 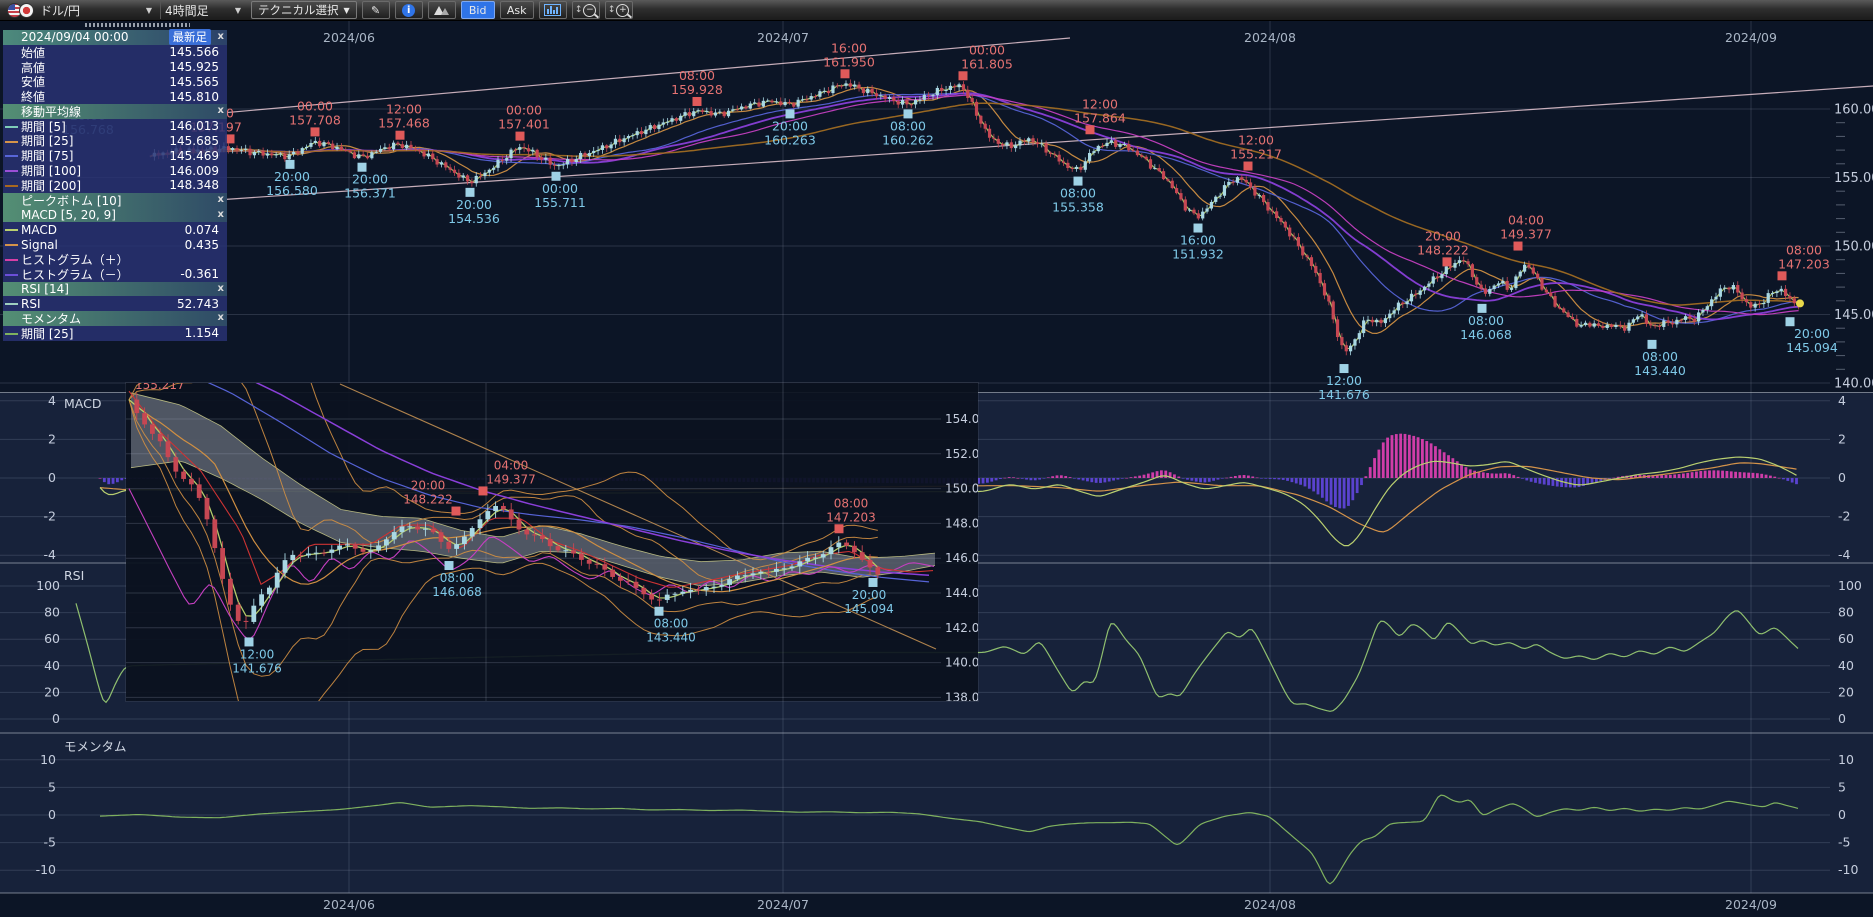 What do you see at coordinates (115, 37) in the screenshot?
I see `info-panel-header: 2024/09/04 00:00 最新足 x` at bounding box center [115, 37].